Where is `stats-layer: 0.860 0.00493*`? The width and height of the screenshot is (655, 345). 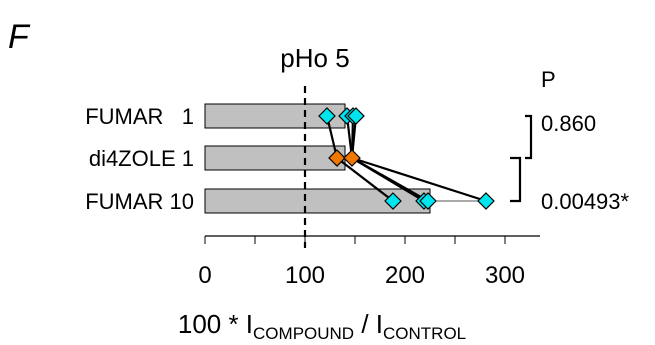
stats-layer: 0.860 0.00493* is located at coordinates (570, 162).